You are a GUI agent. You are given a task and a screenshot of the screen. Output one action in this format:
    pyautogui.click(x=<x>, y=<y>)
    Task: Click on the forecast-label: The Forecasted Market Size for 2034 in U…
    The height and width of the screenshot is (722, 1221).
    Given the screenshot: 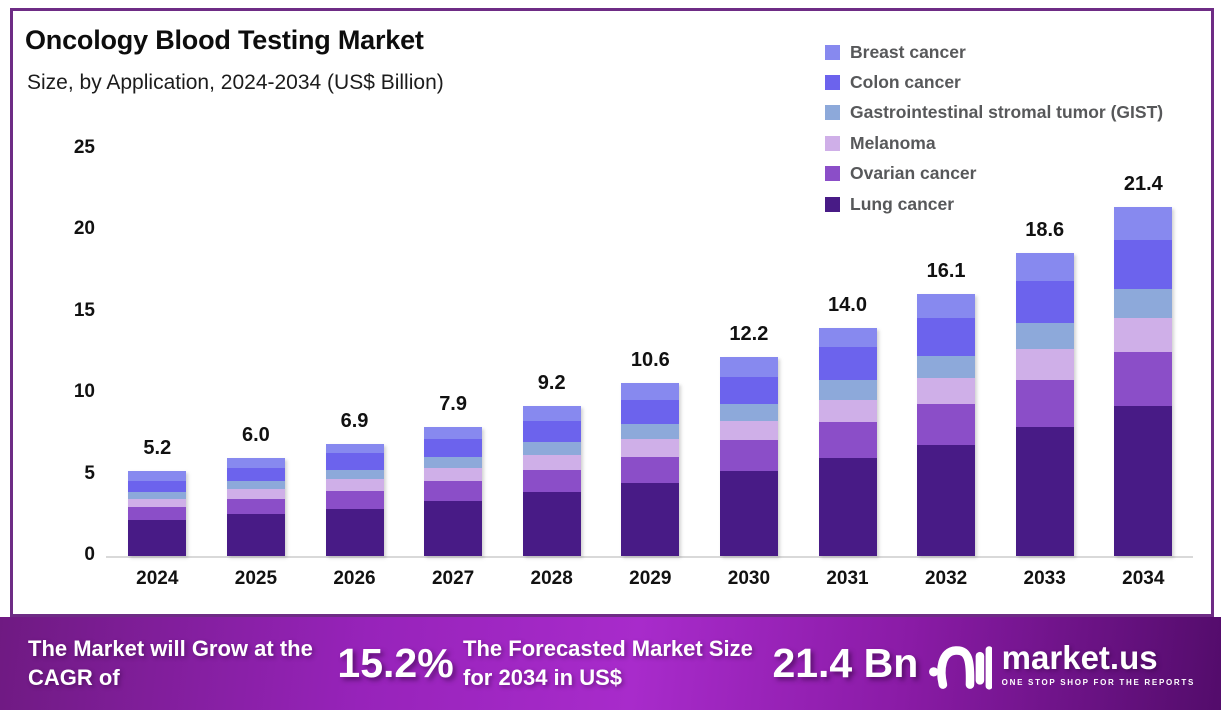 What is the action you would take?
    pyautogui.click(x=608, y=663)
    